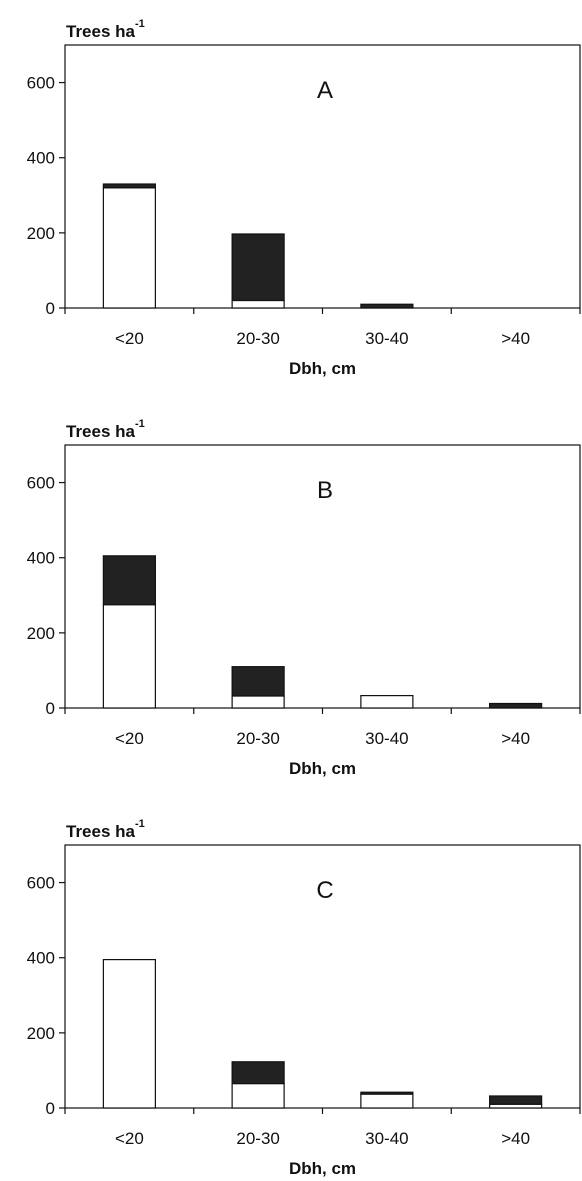  I want to click on panel-label: B, so click(325, 490).